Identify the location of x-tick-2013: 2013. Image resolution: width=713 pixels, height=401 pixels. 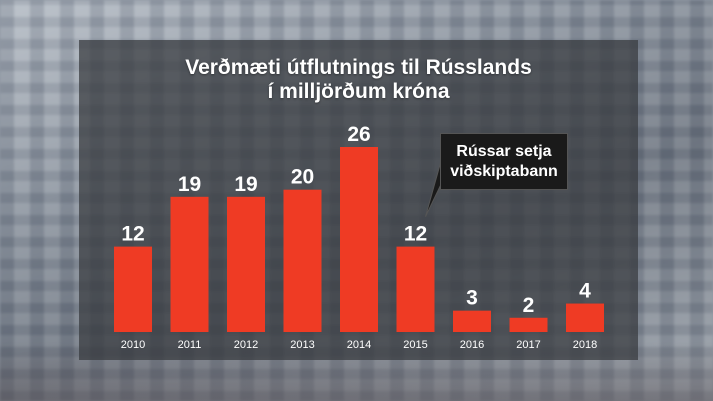
(302, 345).